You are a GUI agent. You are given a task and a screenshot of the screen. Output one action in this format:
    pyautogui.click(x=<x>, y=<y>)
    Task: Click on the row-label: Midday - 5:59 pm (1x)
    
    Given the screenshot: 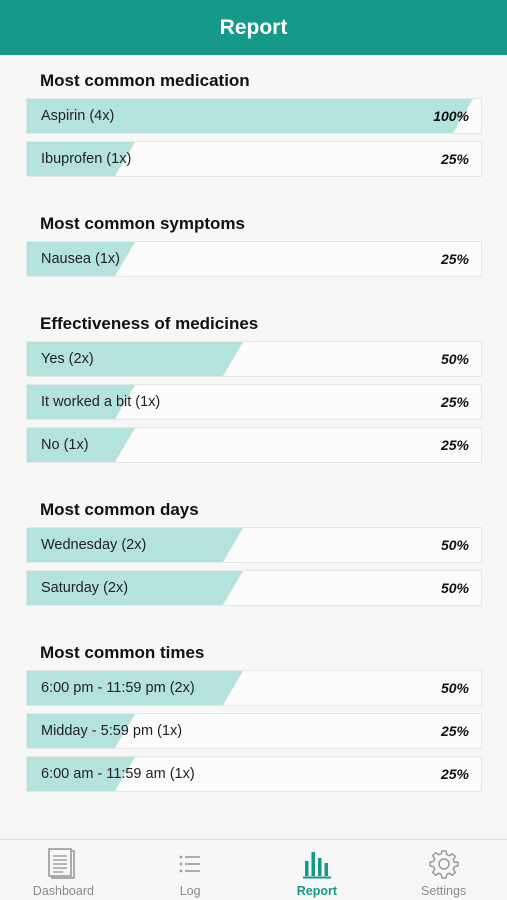 What is the action you would take?
    pyautogui.click(x=112, y=731)
    